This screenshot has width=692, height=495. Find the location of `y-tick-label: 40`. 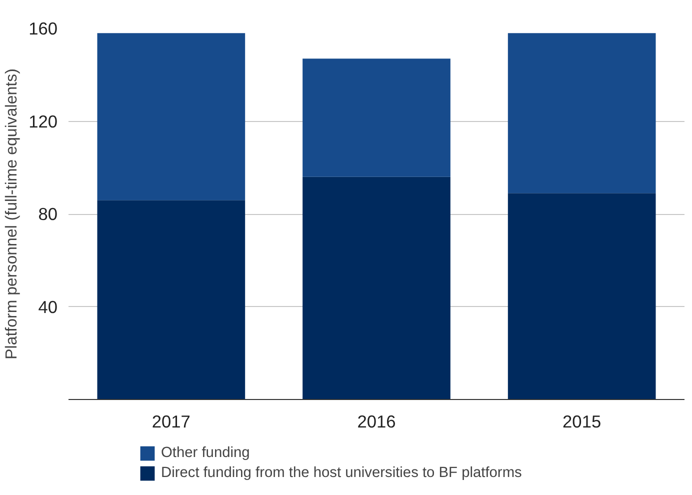

y-tick-label: 40 is located at coordinates (48, 306).